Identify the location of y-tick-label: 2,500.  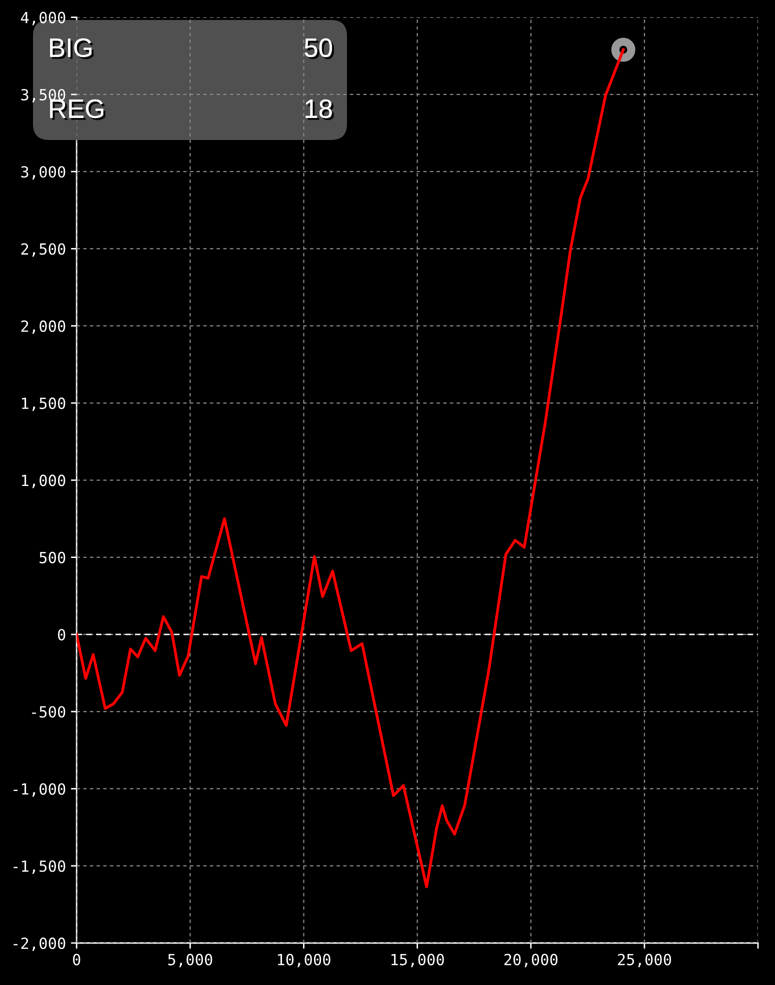
(43, 250).